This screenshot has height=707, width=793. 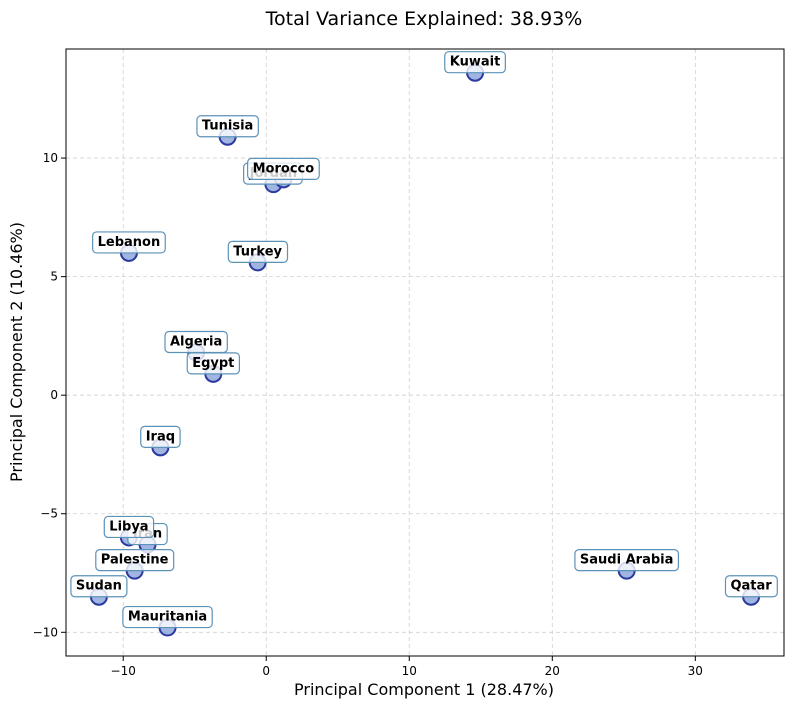 I want to click on y-tick-label: 0, so click(x=54, y=395).